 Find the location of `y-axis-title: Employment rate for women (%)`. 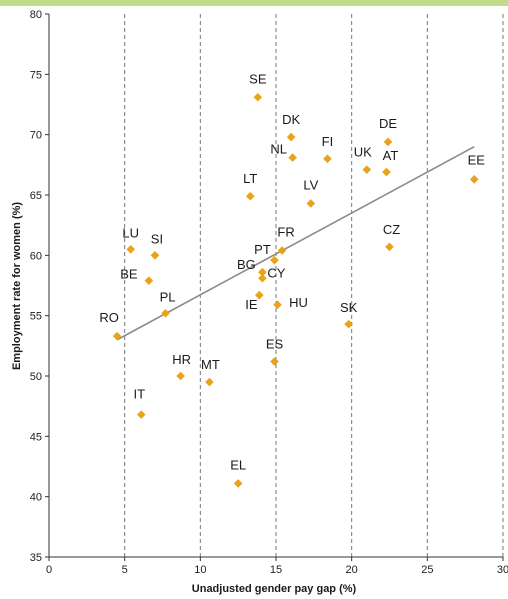

y-axis-title: Employment rate for women (%) is located at coordinates (17, 286).